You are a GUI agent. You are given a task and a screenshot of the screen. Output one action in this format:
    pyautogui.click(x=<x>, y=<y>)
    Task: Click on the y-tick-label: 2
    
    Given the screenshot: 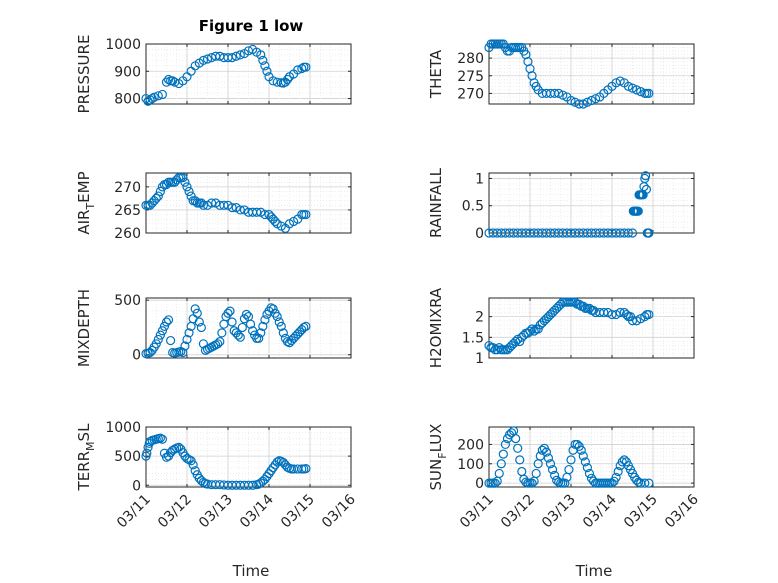 What is the action you would take?
    pyautogui.click(x=479, y=318)
    